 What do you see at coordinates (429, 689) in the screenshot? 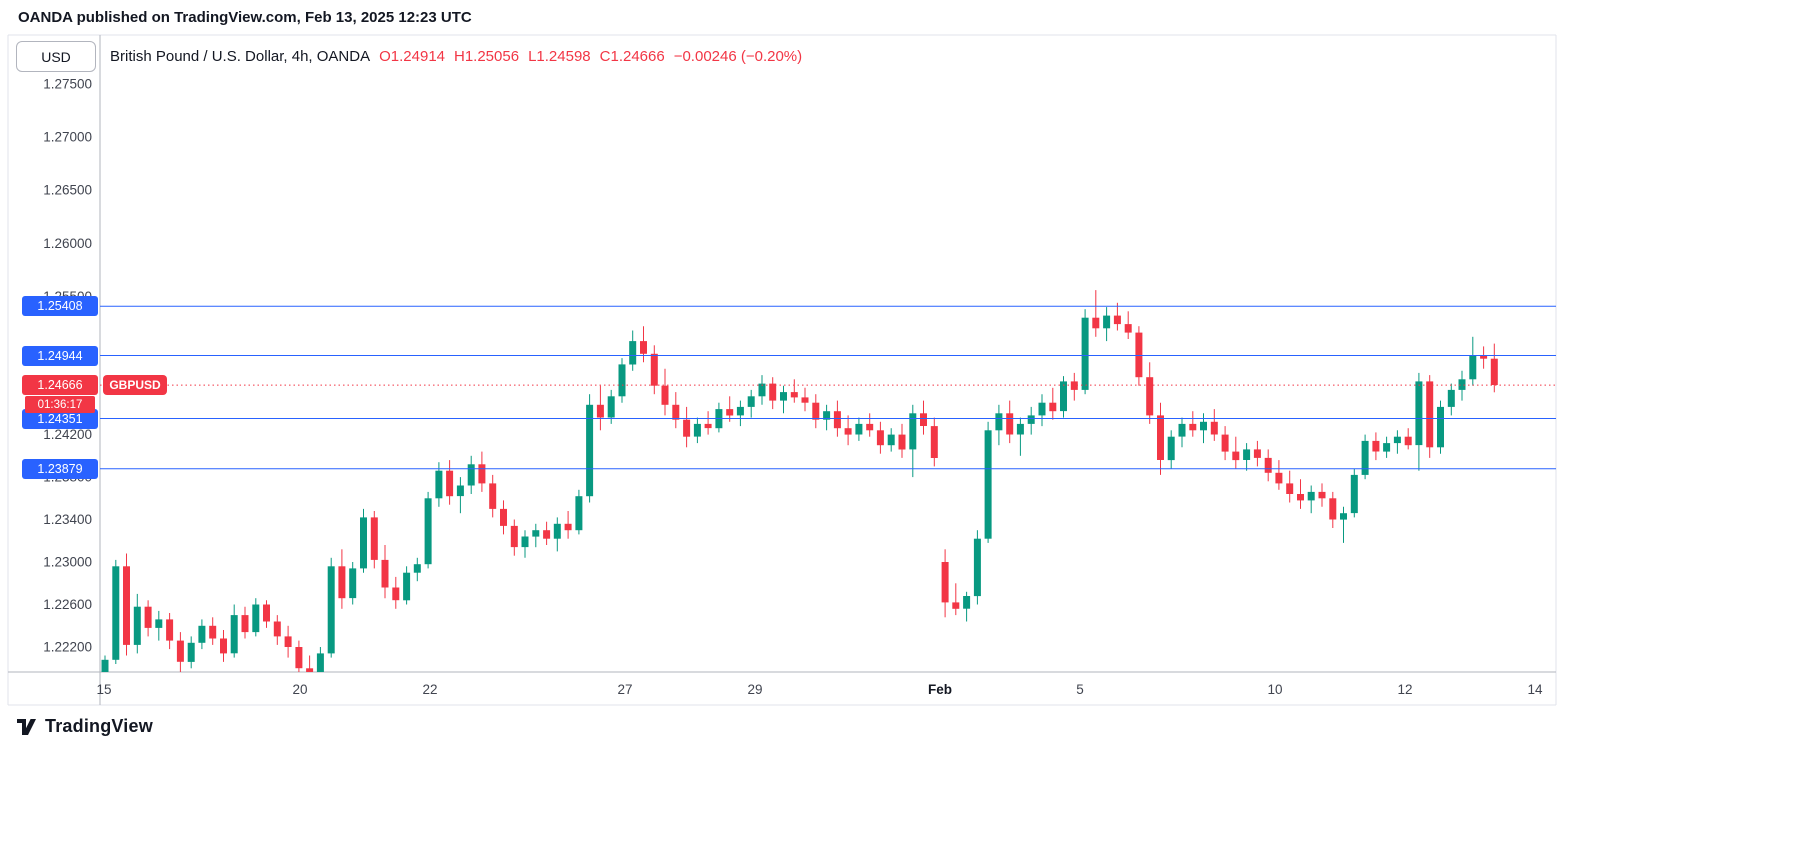
I see `time-tick-label: 22` at bounding box center [429, 689].